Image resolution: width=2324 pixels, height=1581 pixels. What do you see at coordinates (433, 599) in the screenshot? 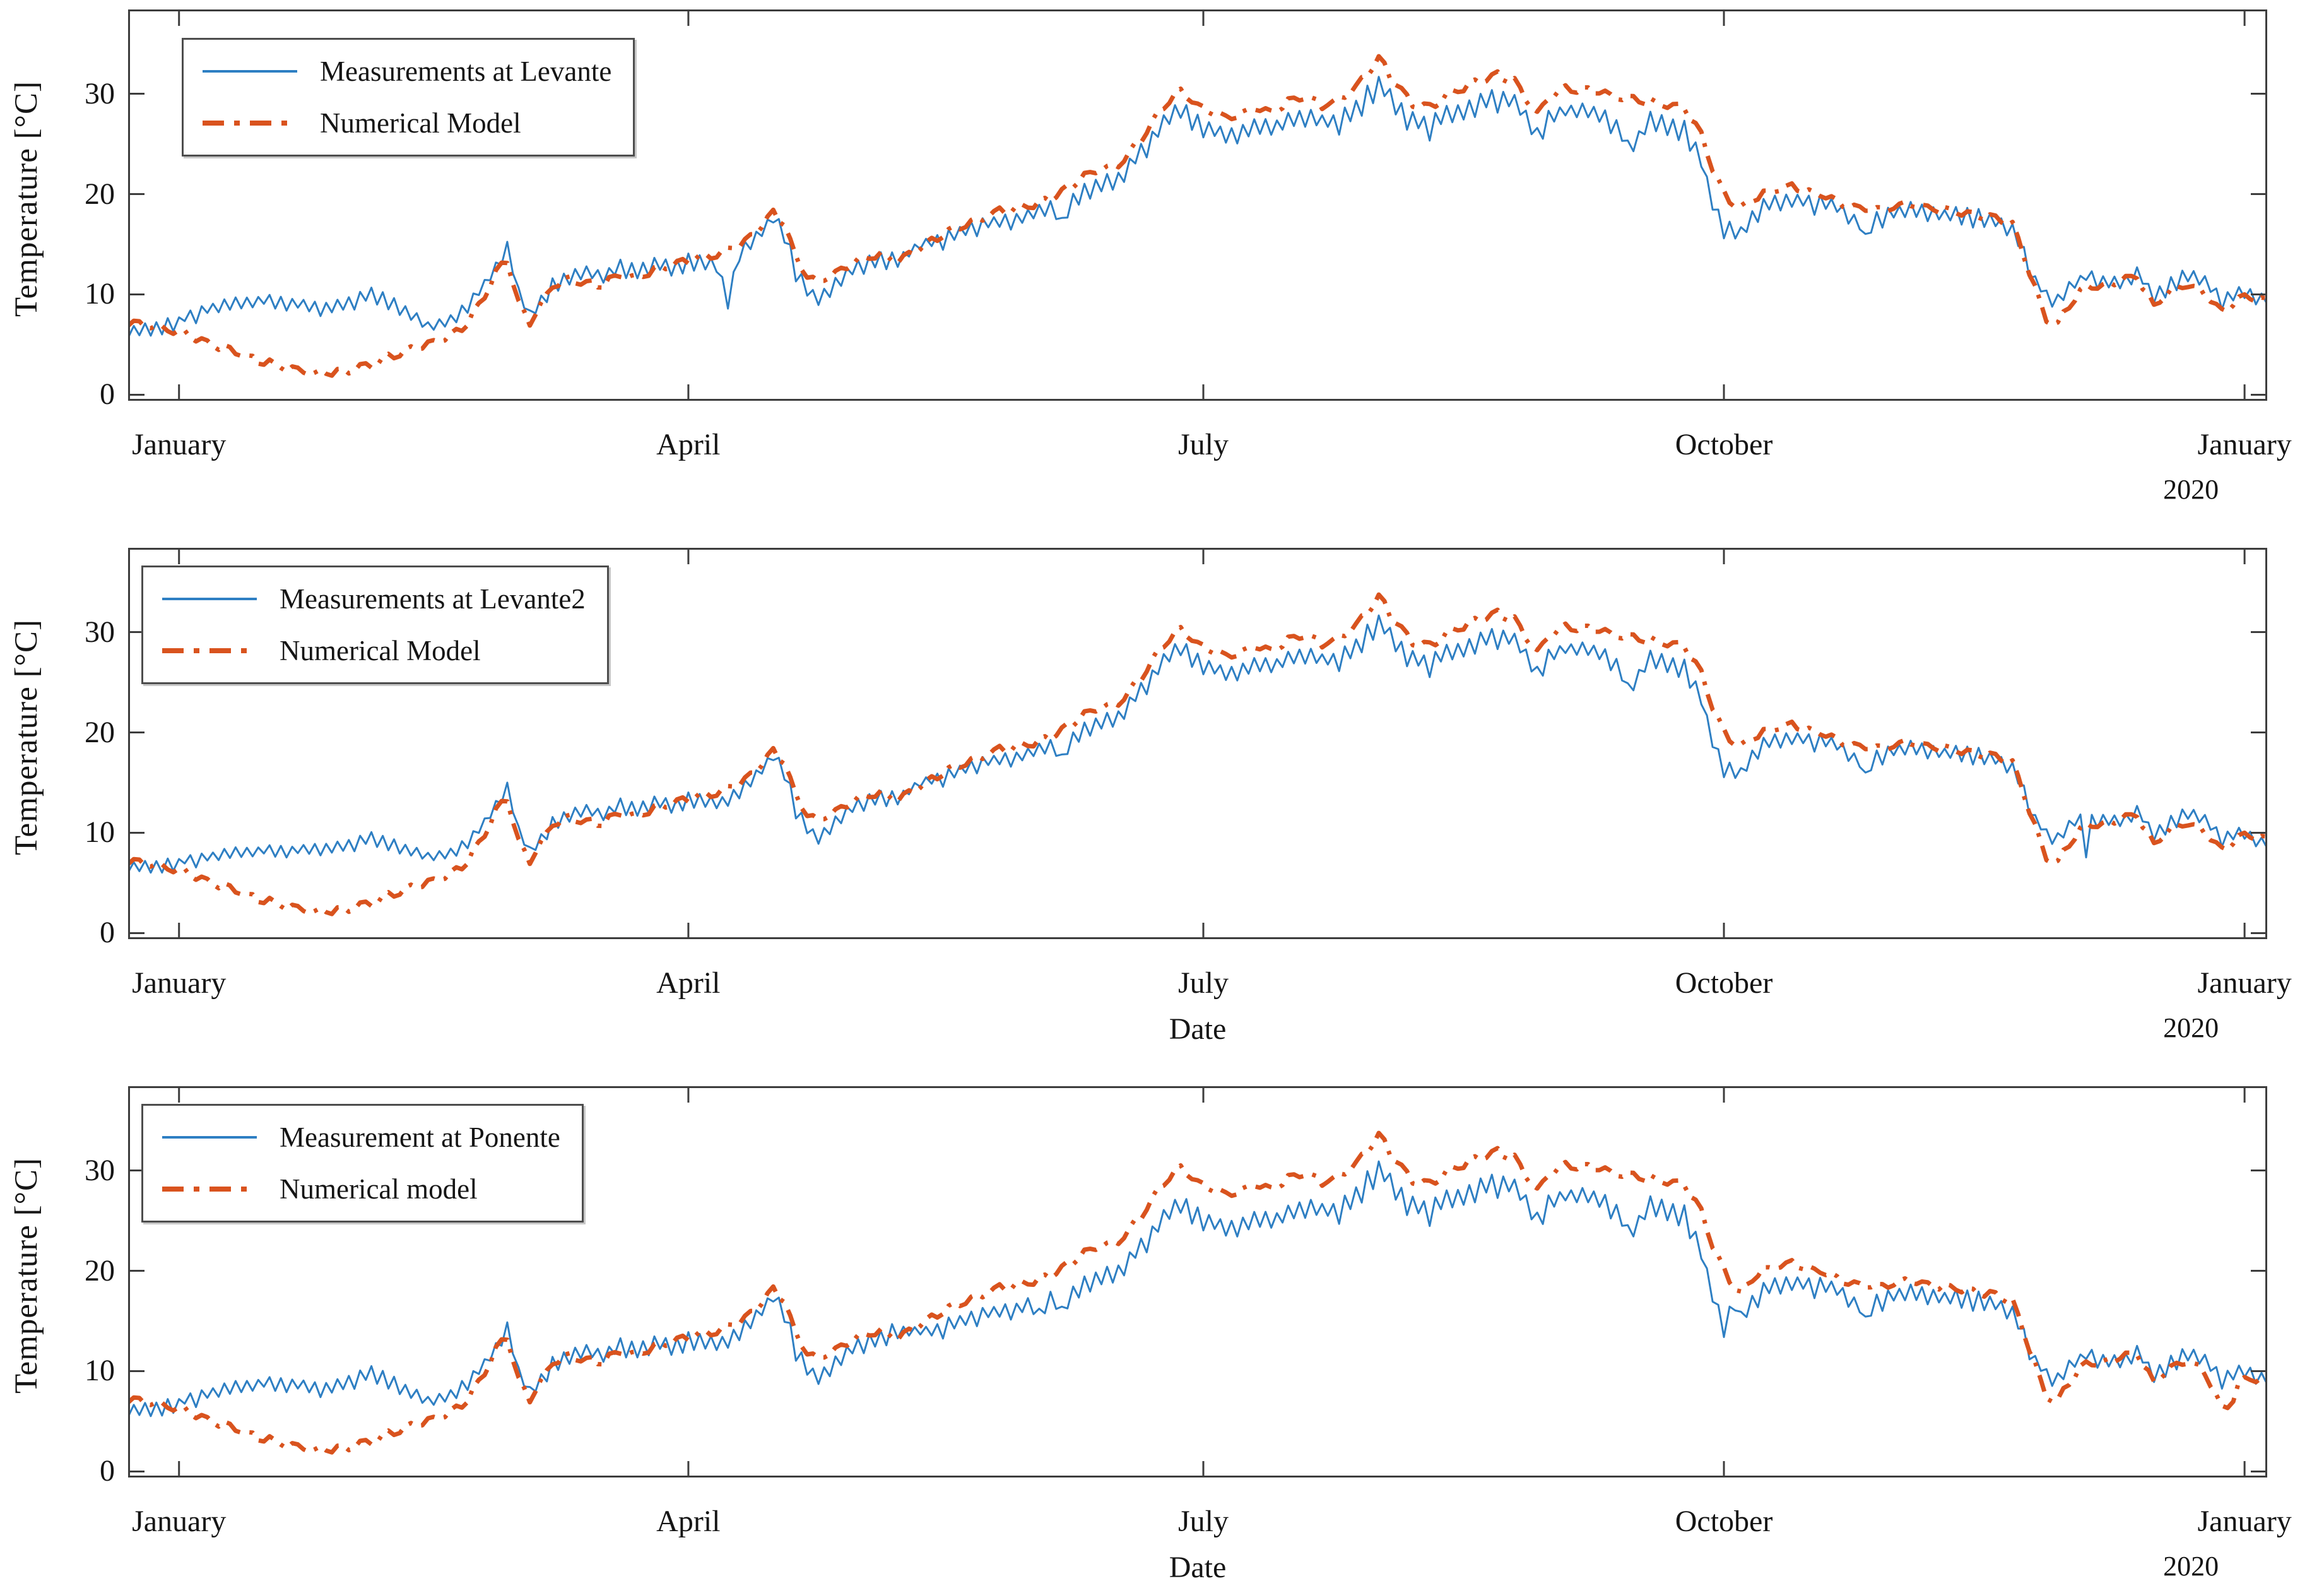
I see `legend-label: Measurements at Levante2` at bounding box center [433, 599].